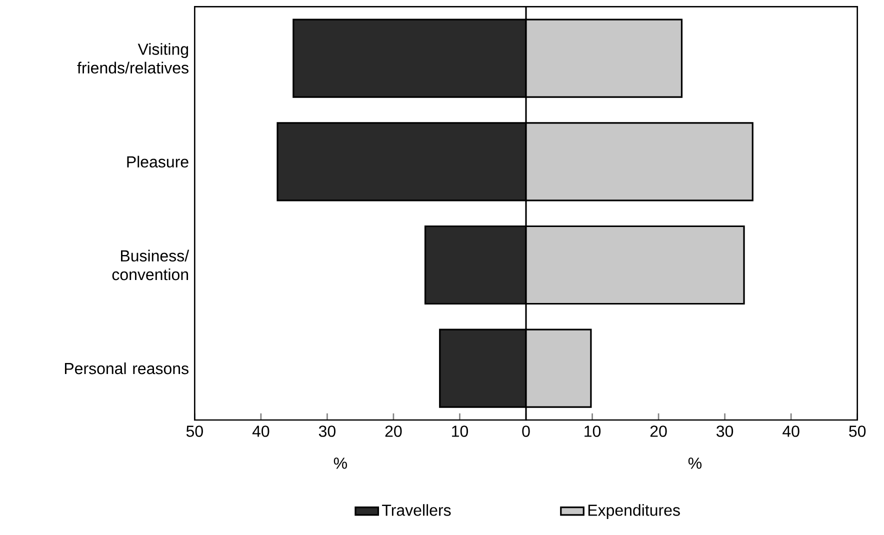  I want to click on y-tick-label: Business/ convention, so click(151, 265).